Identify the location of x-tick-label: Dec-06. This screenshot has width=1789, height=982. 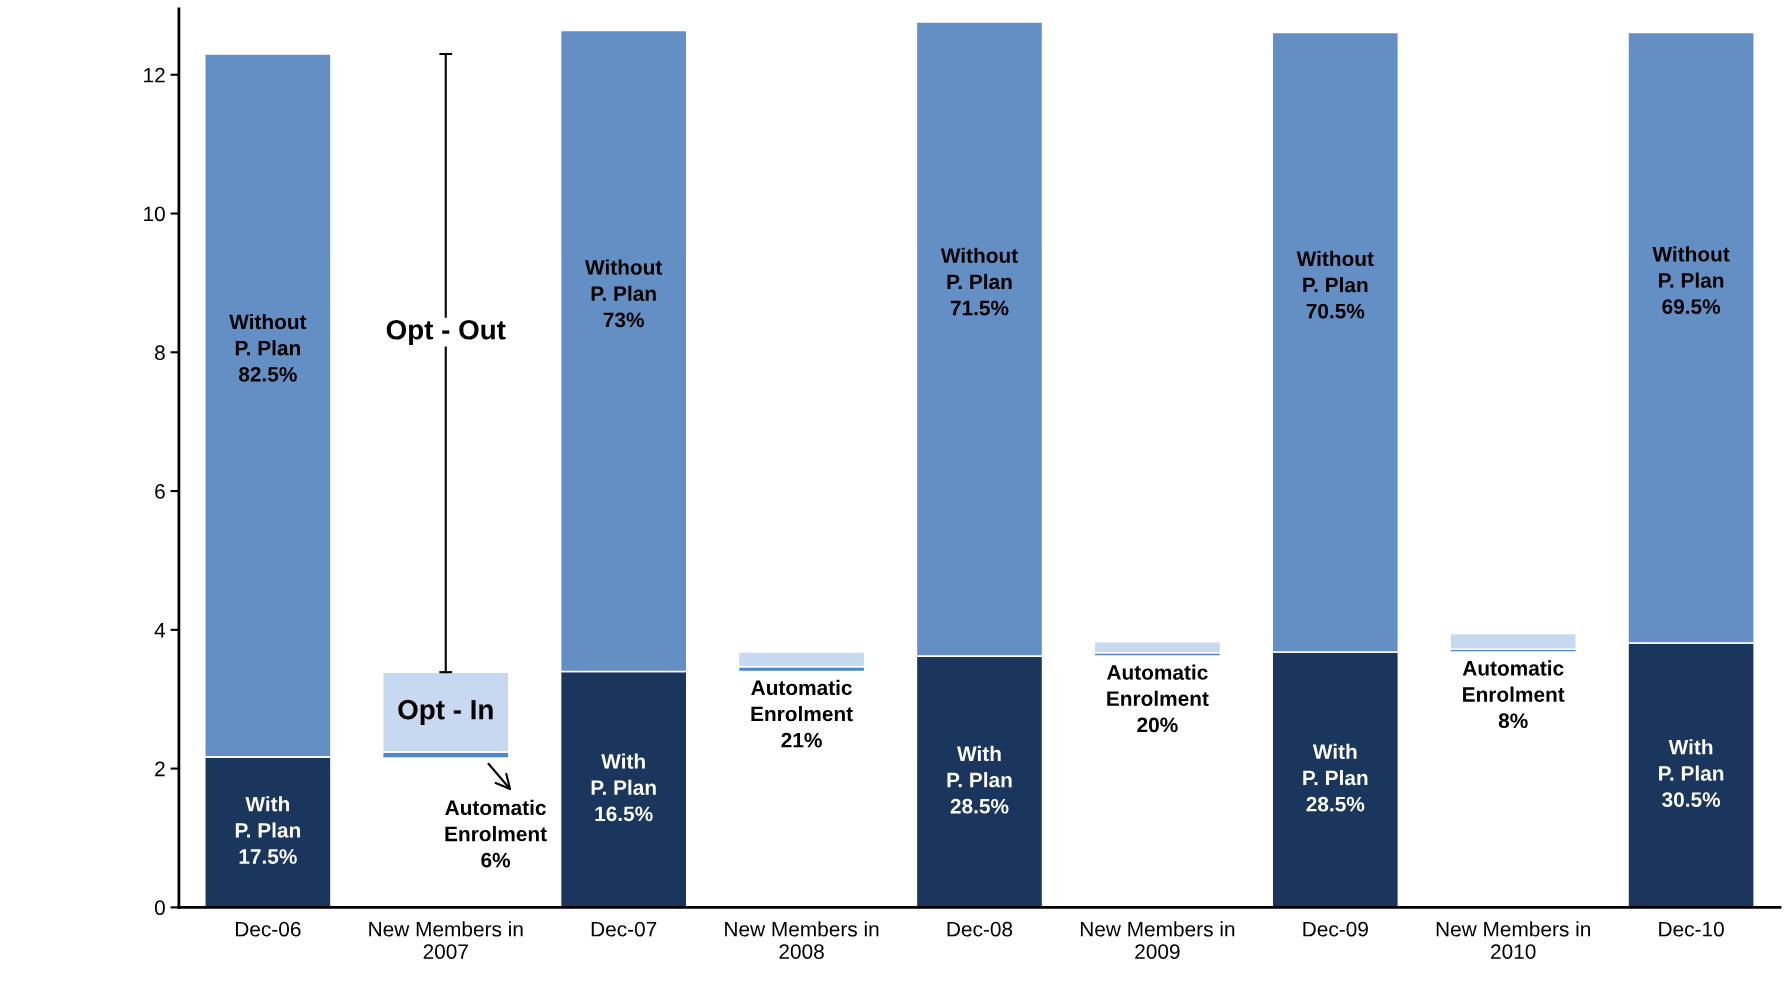
(268, 929).